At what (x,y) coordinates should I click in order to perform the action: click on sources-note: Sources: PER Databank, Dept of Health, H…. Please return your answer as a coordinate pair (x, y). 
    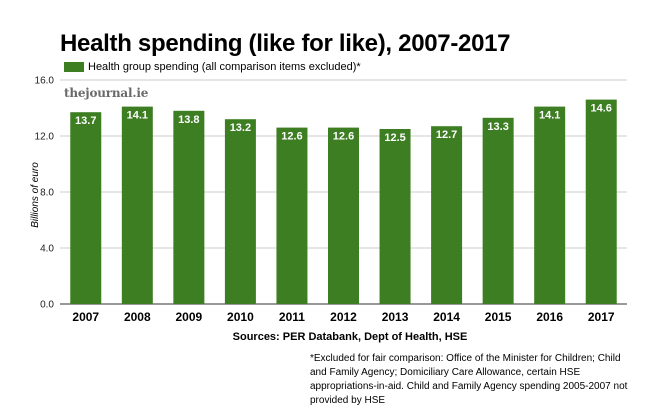
    Looking at the image, I should click on (350, 337).